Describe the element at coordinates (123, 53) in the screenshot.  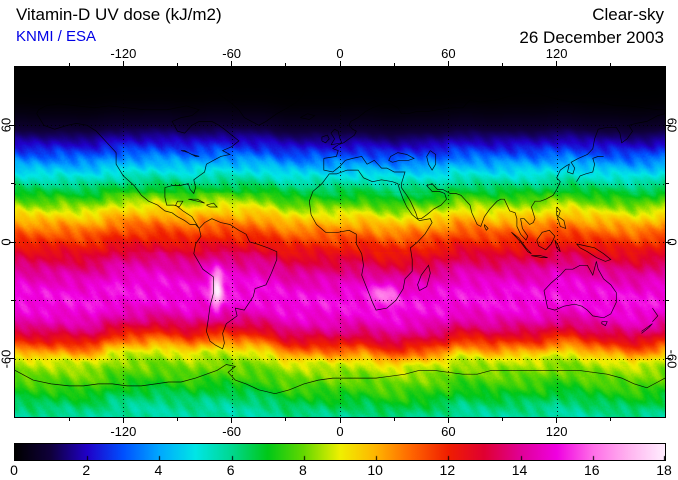
I see `x-axis-label-top: -120` at that location.